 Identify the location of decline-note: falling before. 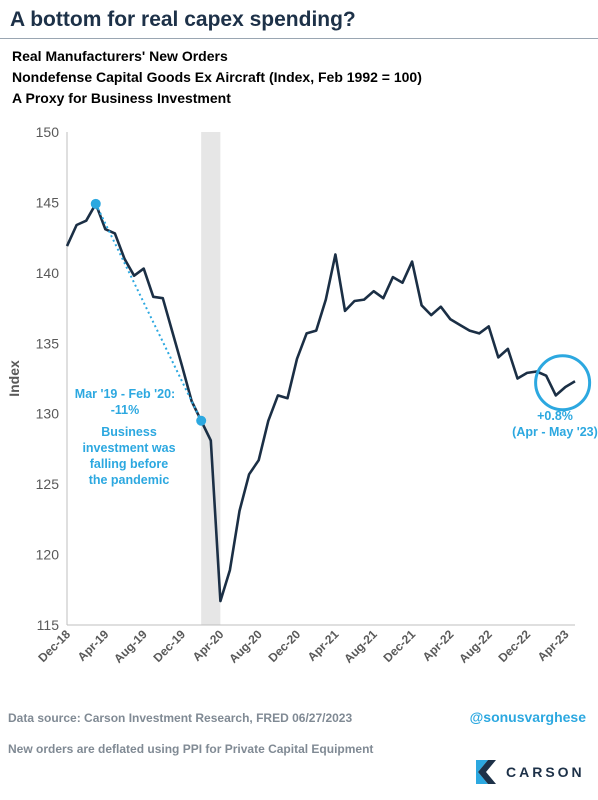
(129, 464).